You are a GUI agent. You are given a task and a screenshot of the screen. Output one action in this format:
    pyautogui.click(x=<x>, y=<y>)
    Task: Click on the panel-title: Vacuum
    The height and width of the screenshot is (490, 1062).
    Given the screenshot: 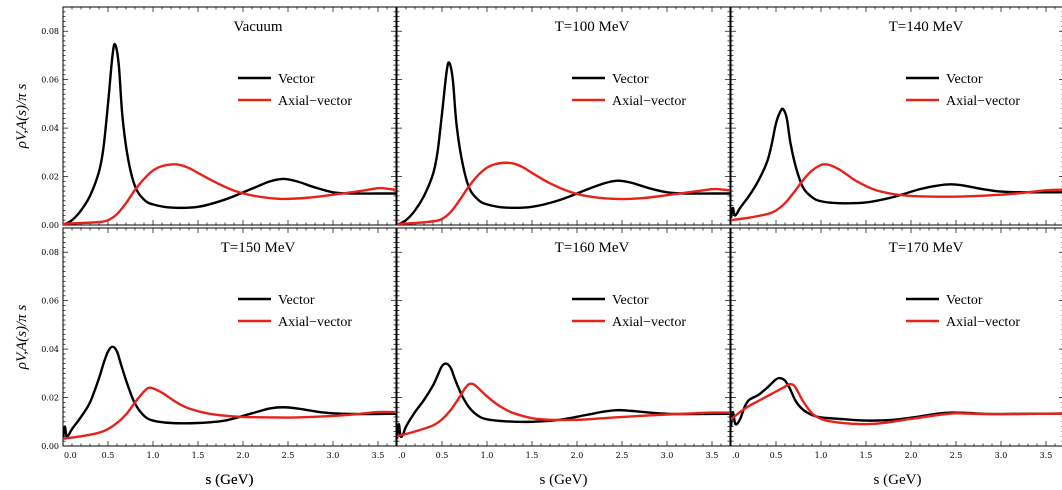 What is the action you would take?
    pyautogui.click(x=257, y=27)
    